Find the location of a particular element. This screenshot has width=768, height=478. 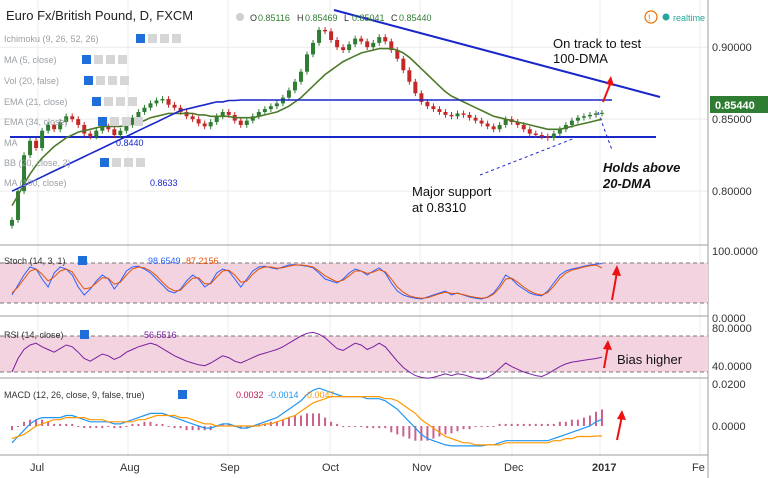

stoch-k-value: 98.6549 is located at coordinates (164, 261).